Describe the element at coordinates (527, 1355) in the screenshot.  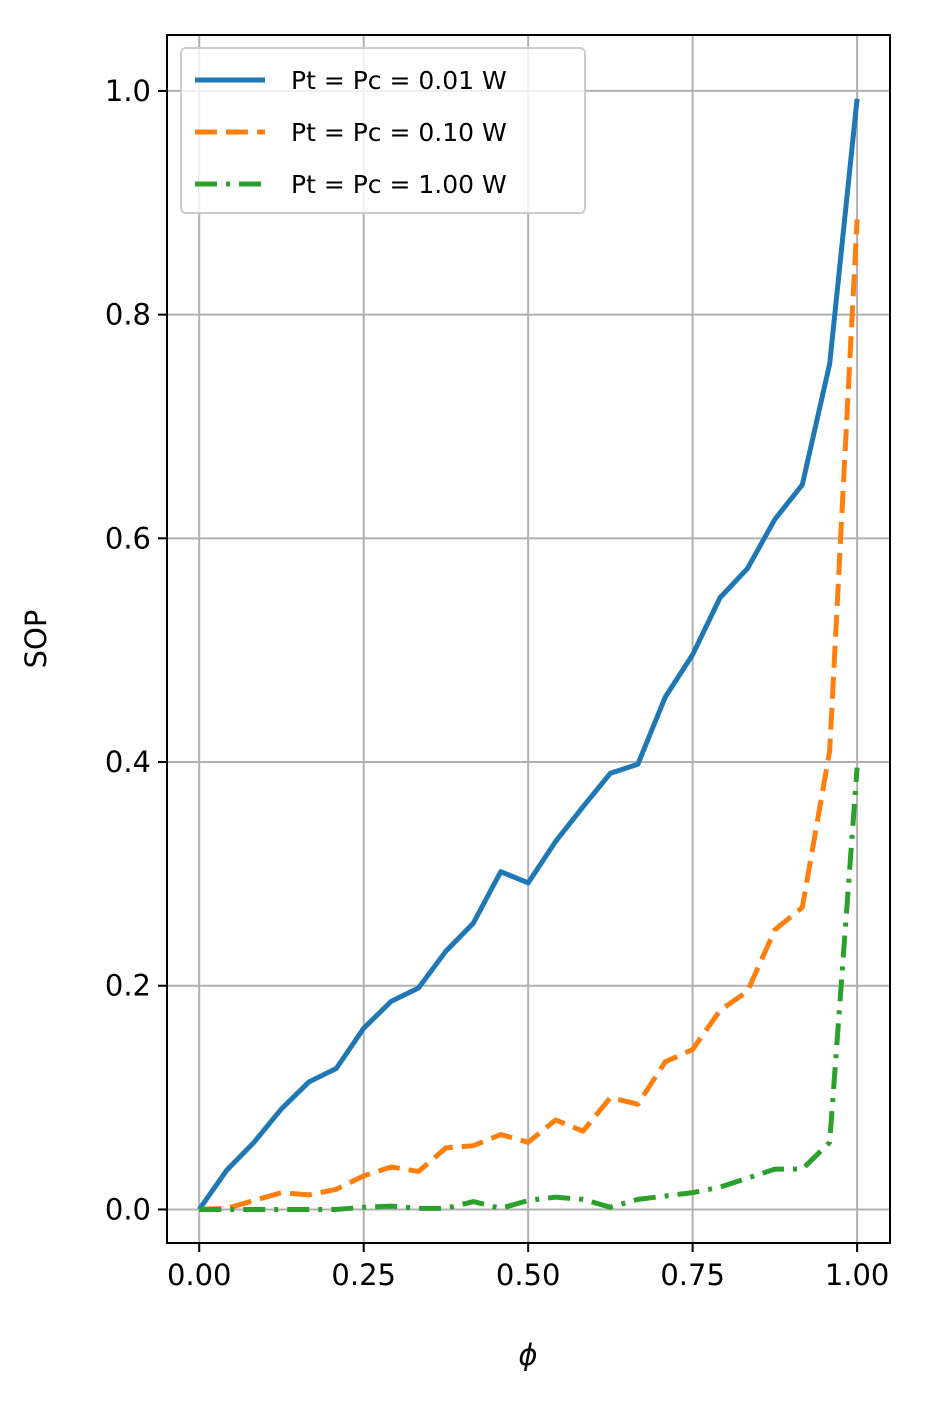
I see `x-axis-label: ϕ` at that location.